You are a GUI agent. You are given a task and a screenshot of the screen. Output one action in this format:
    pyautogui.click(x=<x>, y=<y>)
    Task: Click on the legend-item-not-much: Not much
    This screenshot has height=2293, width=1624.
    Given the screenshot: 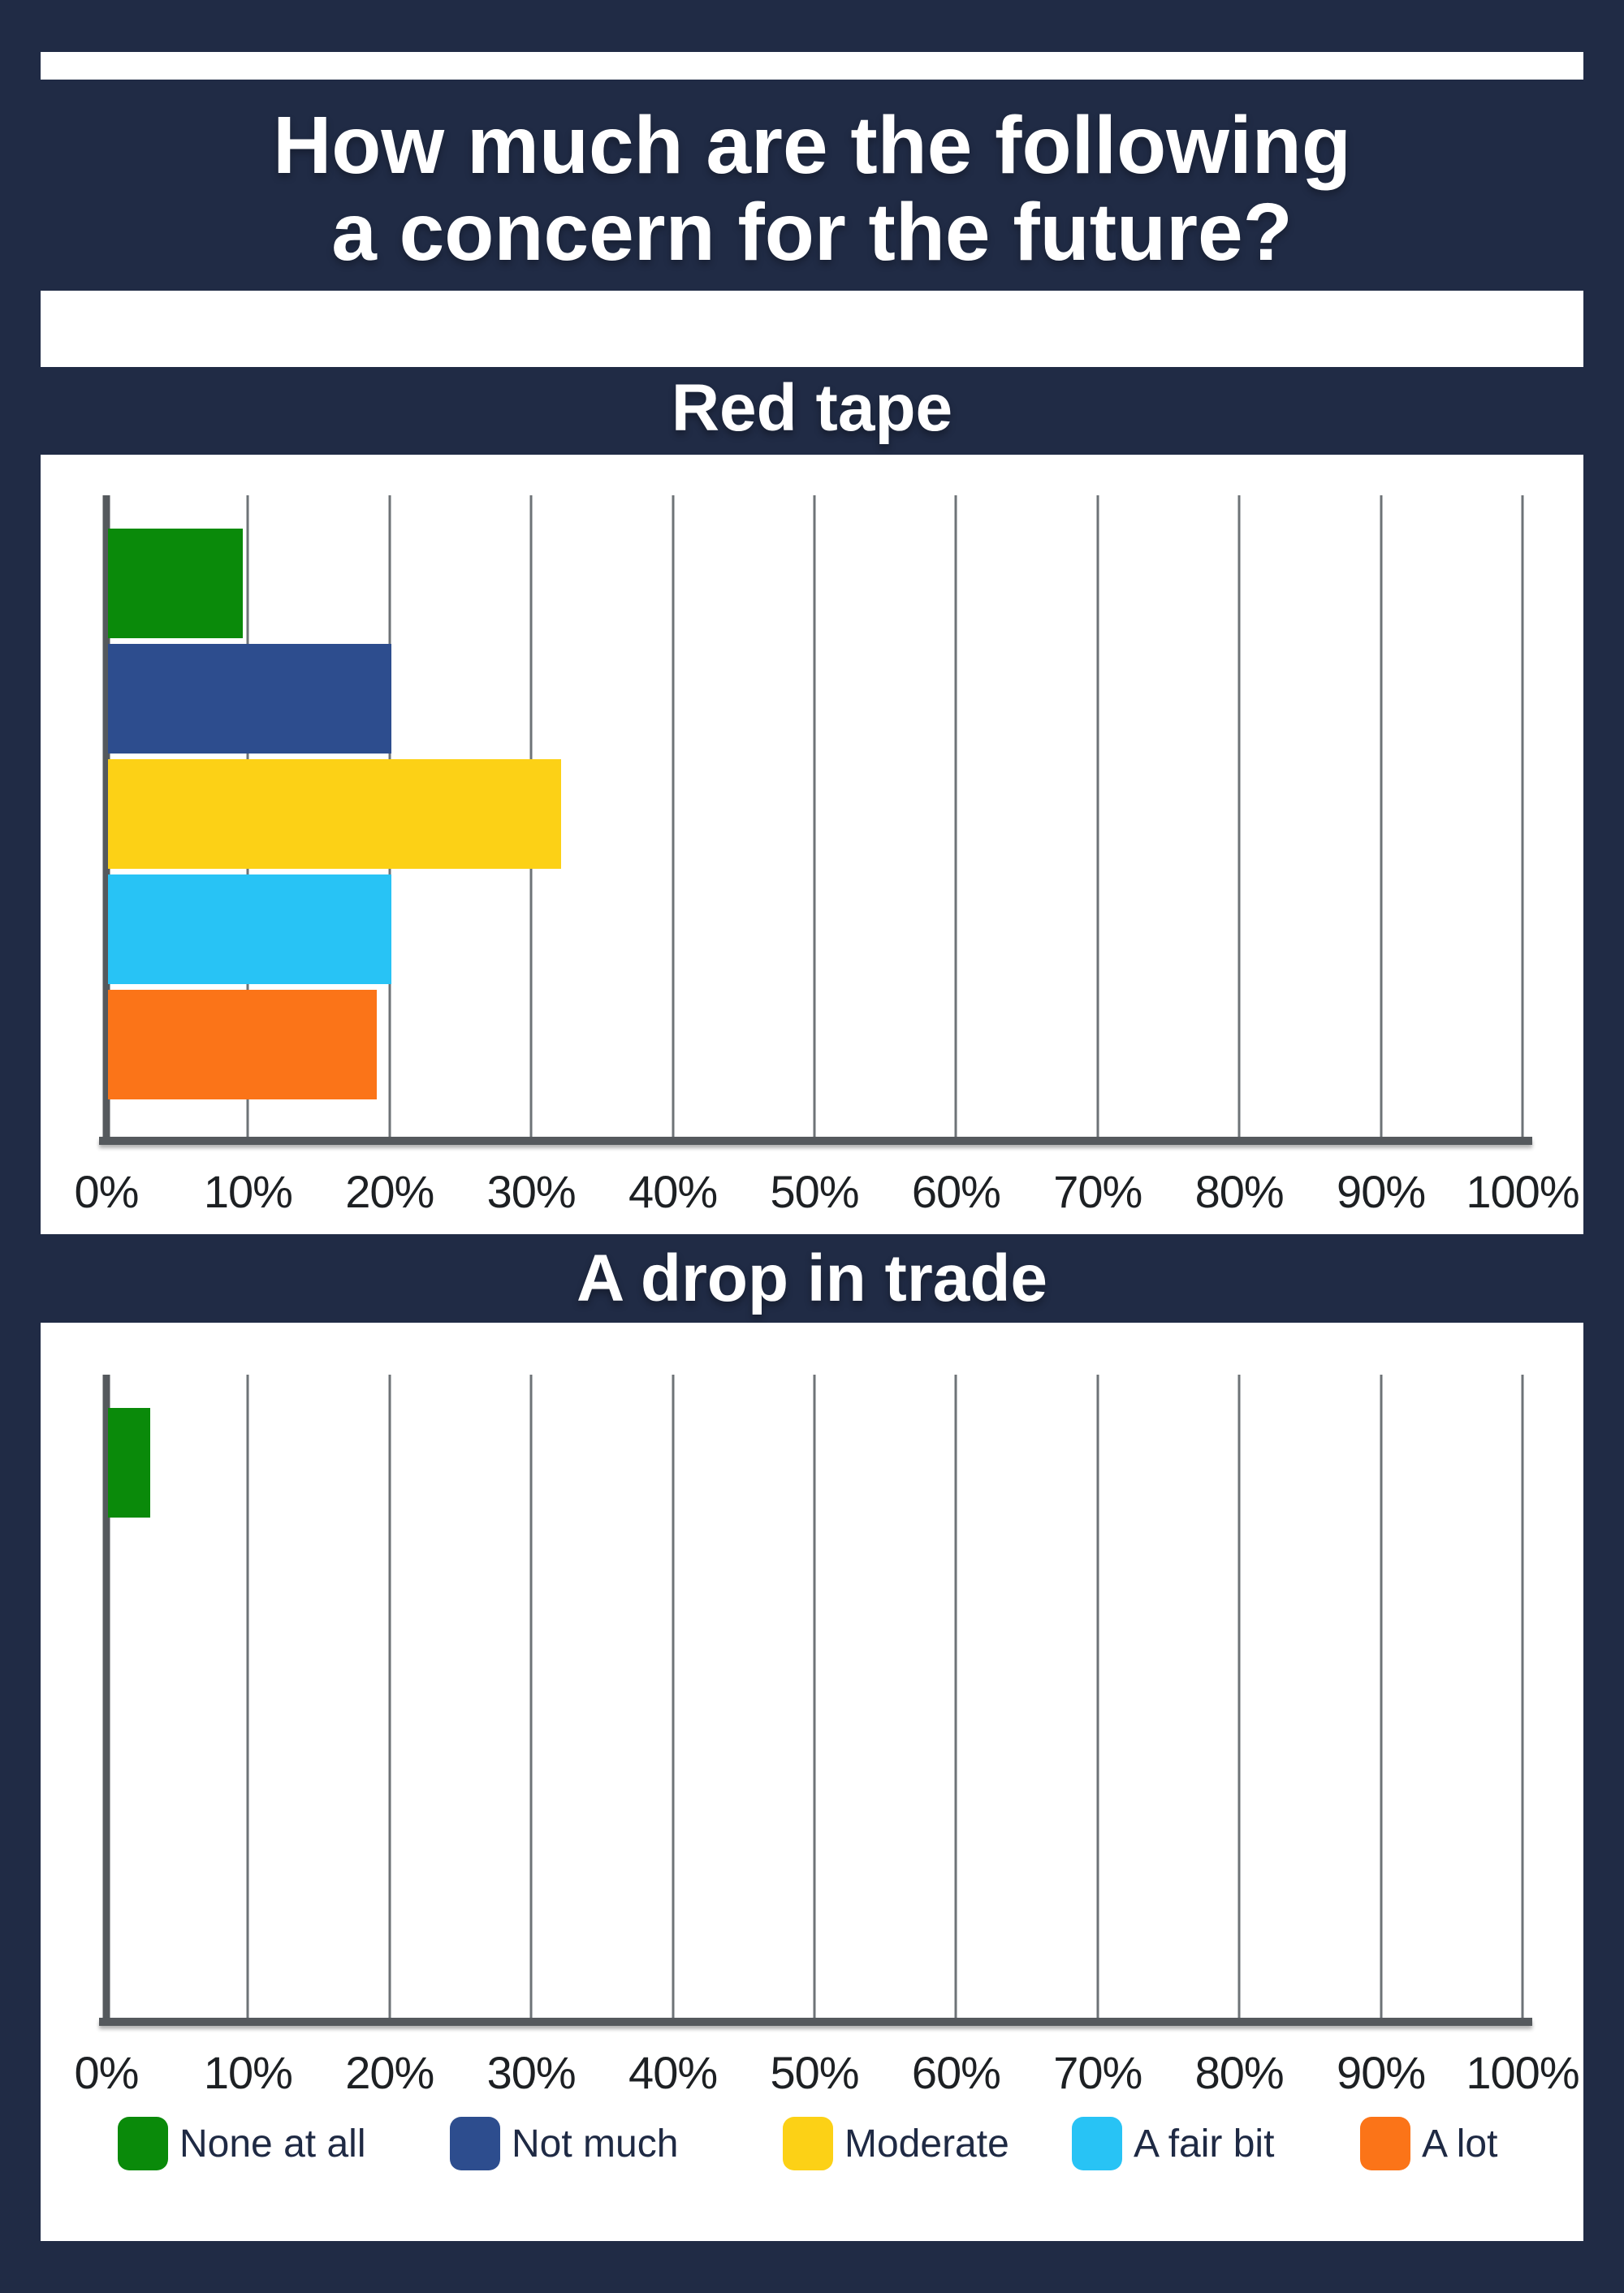 What is the action you would take?
    pyautogui.click(x=564, y=2143)
    